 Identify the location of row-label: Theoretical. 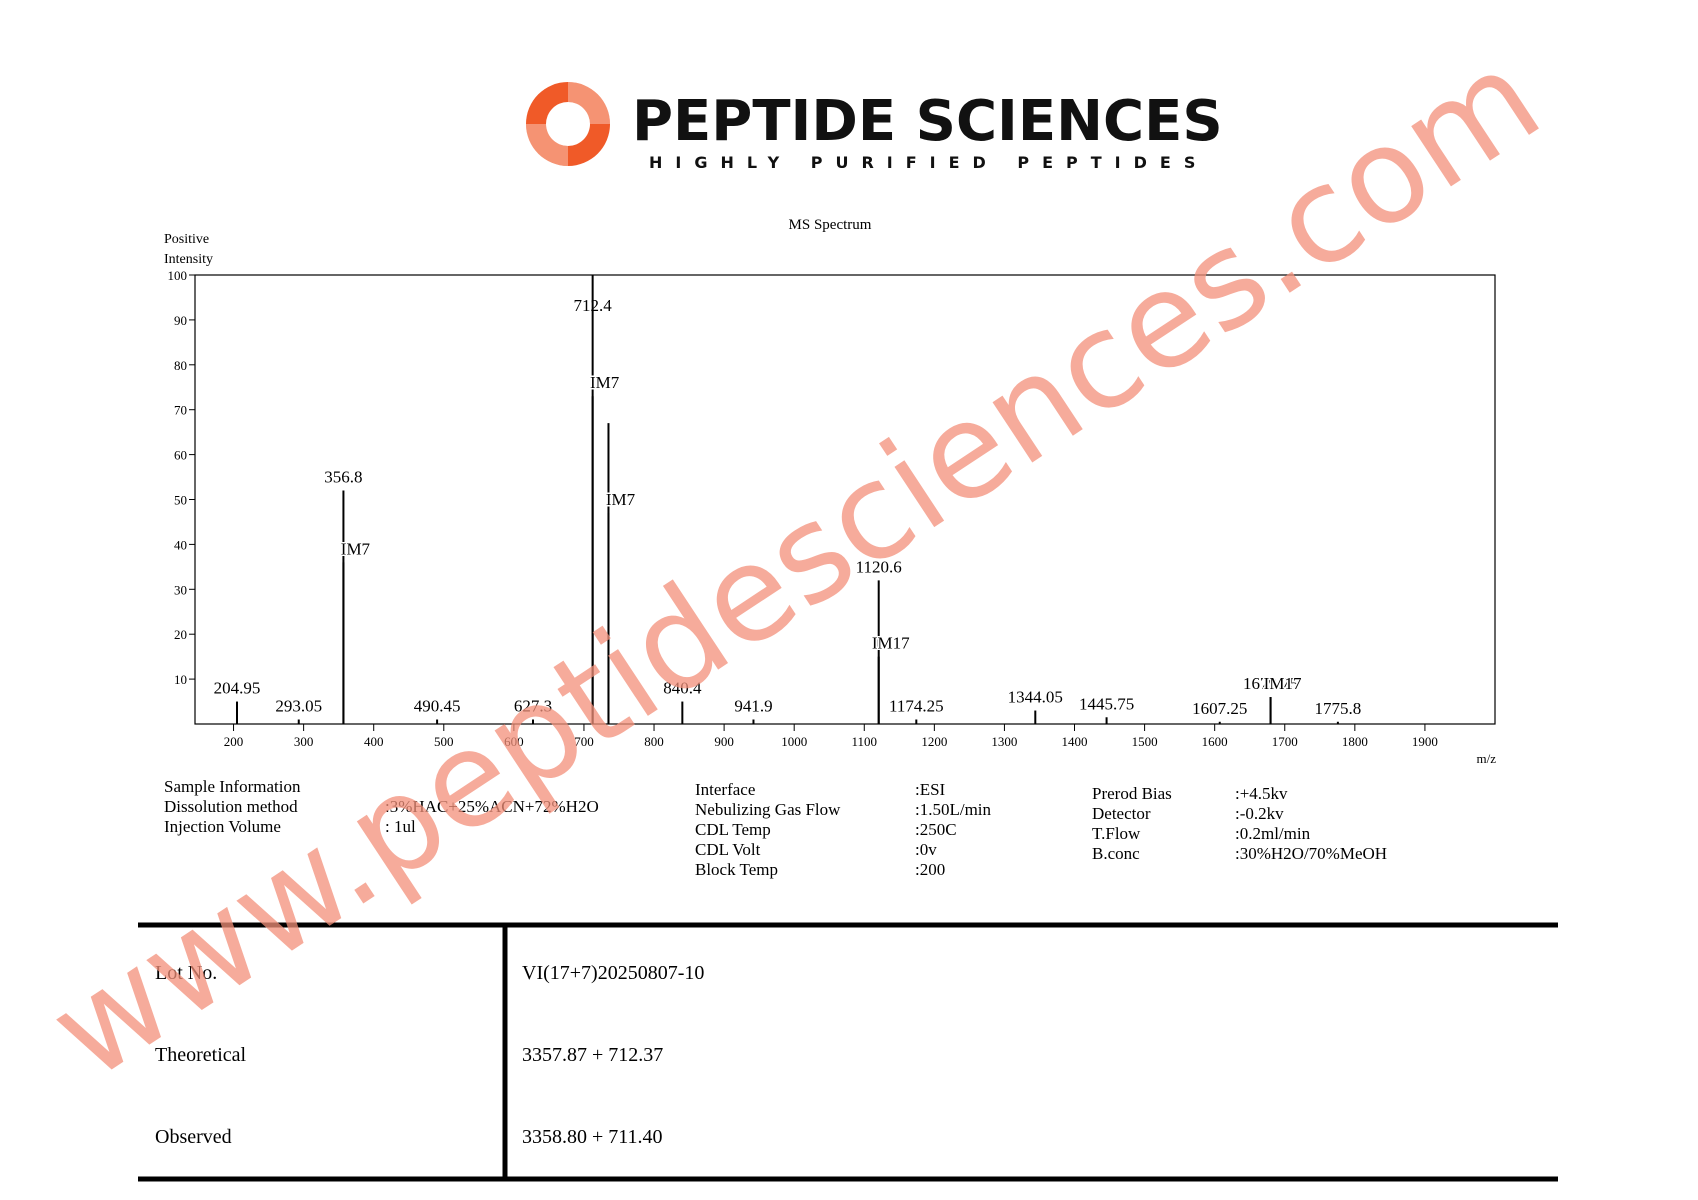
(200, 1055).